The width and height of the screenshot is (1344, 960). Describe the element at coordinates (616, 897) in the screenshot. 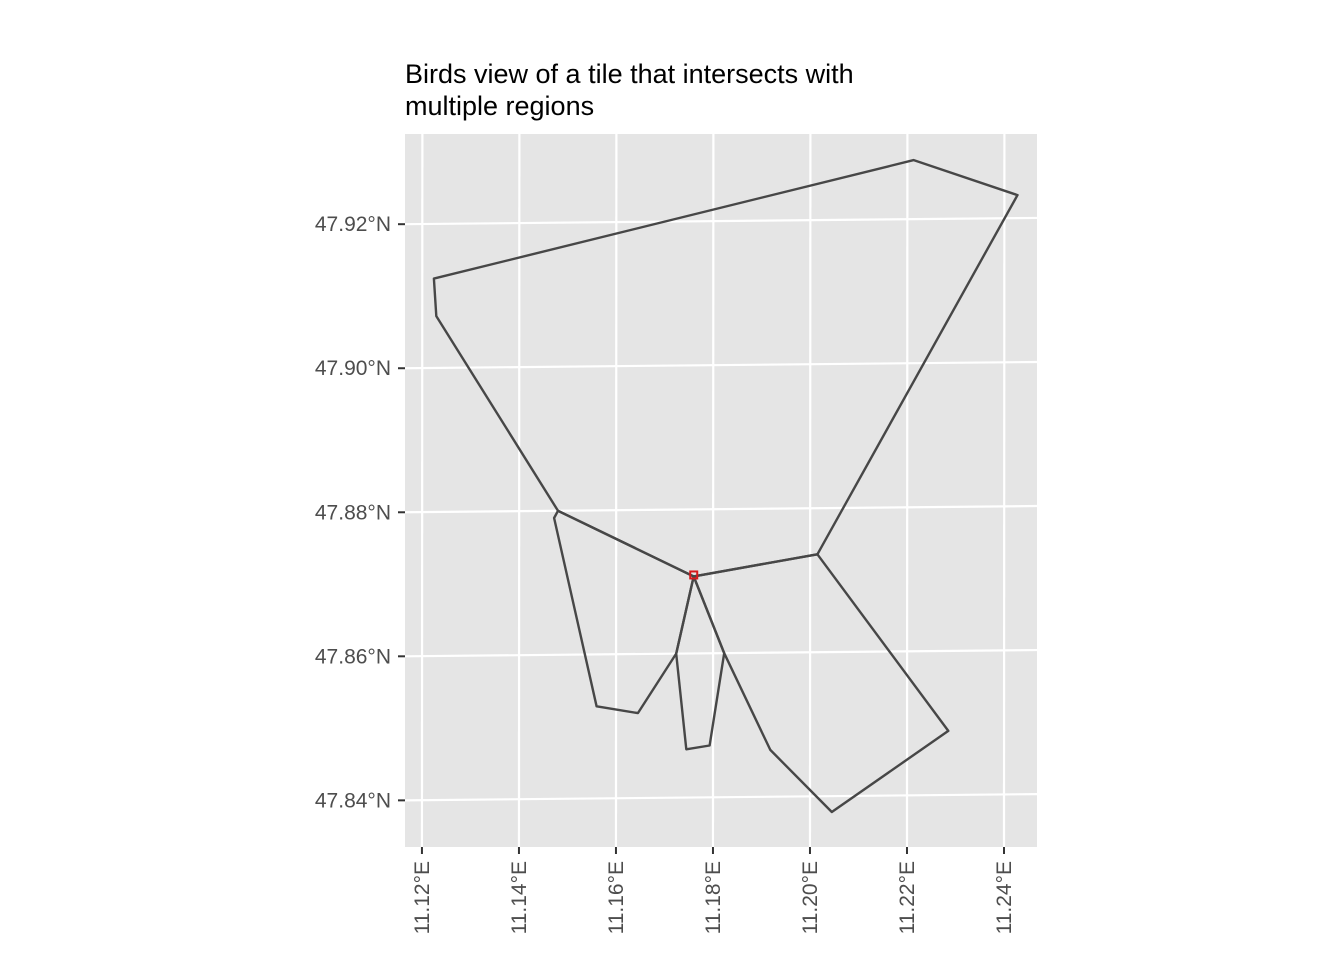

I see `x-tick-label-2: 11.16°E` at that location.